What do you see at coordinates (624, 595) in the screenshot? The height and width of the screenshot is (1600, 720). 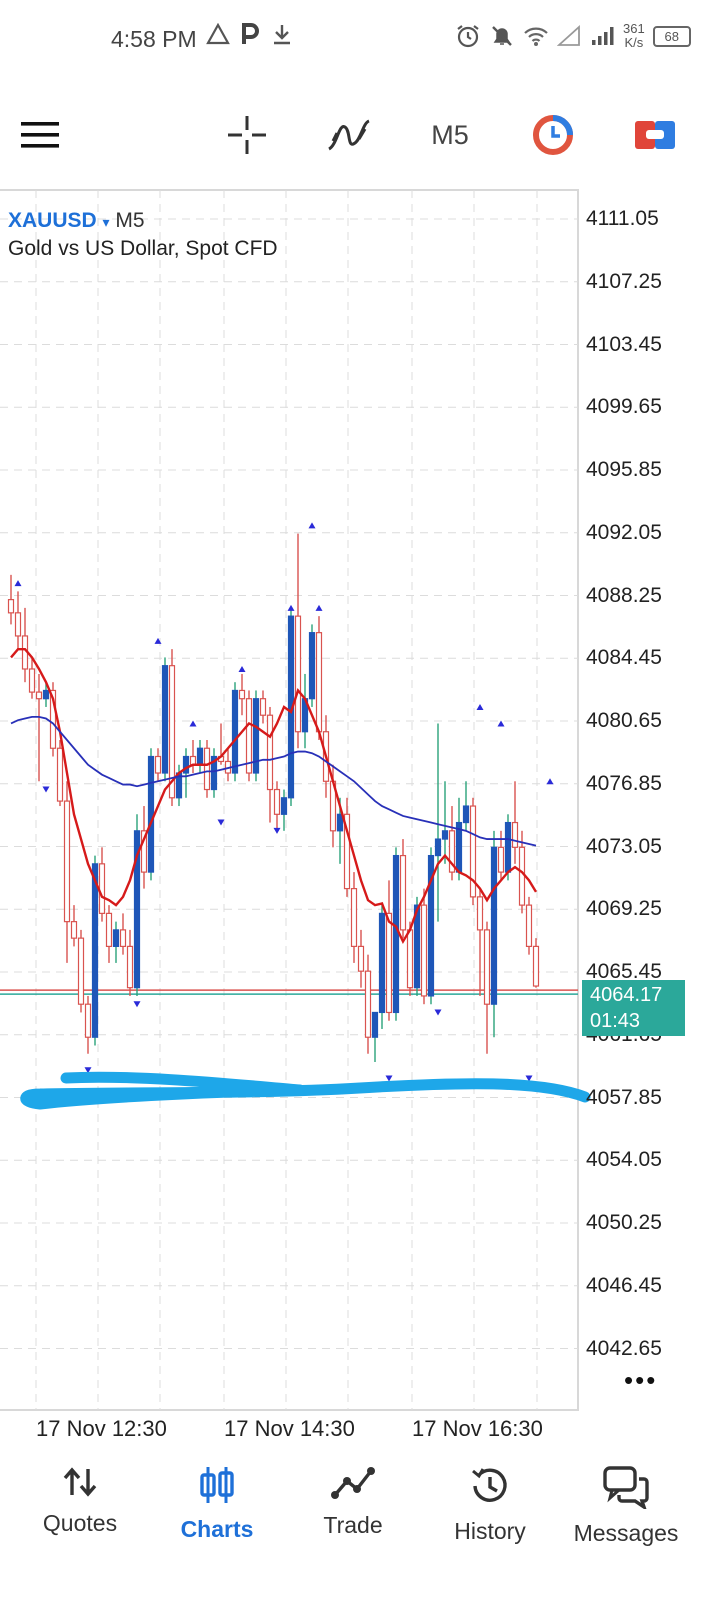 I see `price-tick-label: 4088.25` at bounding box center [624, 595].